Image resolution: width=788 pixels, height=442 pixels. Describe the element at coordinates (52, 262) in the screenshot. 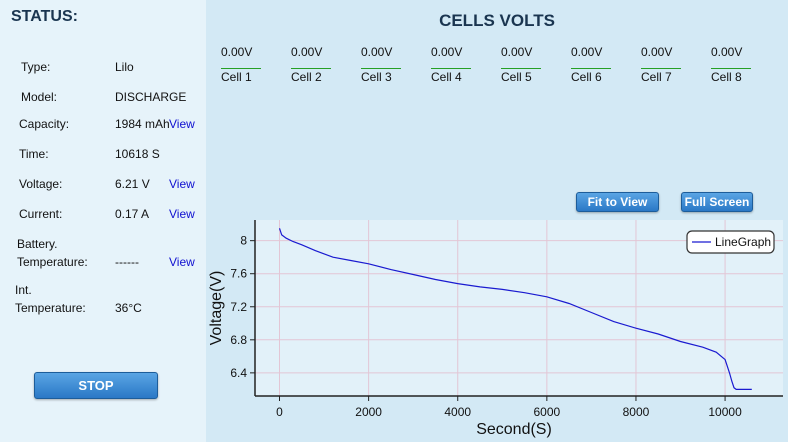

I see `battery-temp-label-2: Temperature:` at that location.